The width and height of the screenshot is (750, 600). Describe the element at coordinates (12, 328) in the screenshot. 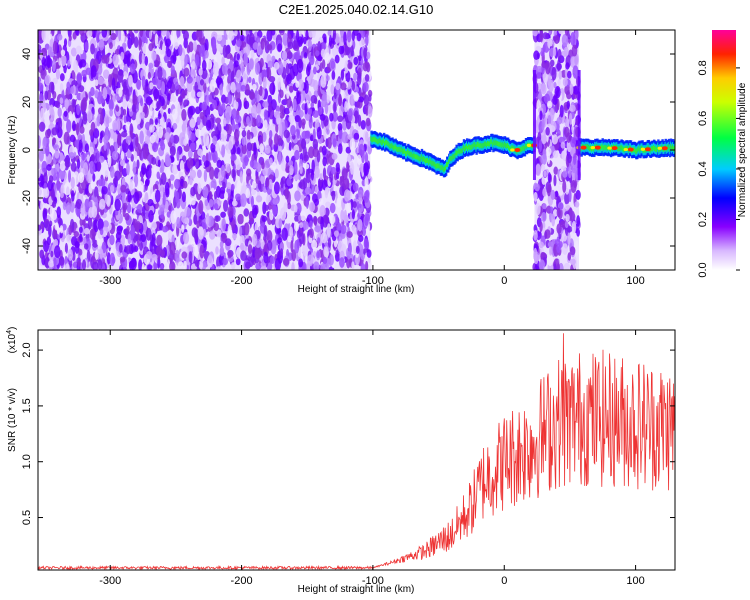

I see `snr-multiplier-close: )` at that location.